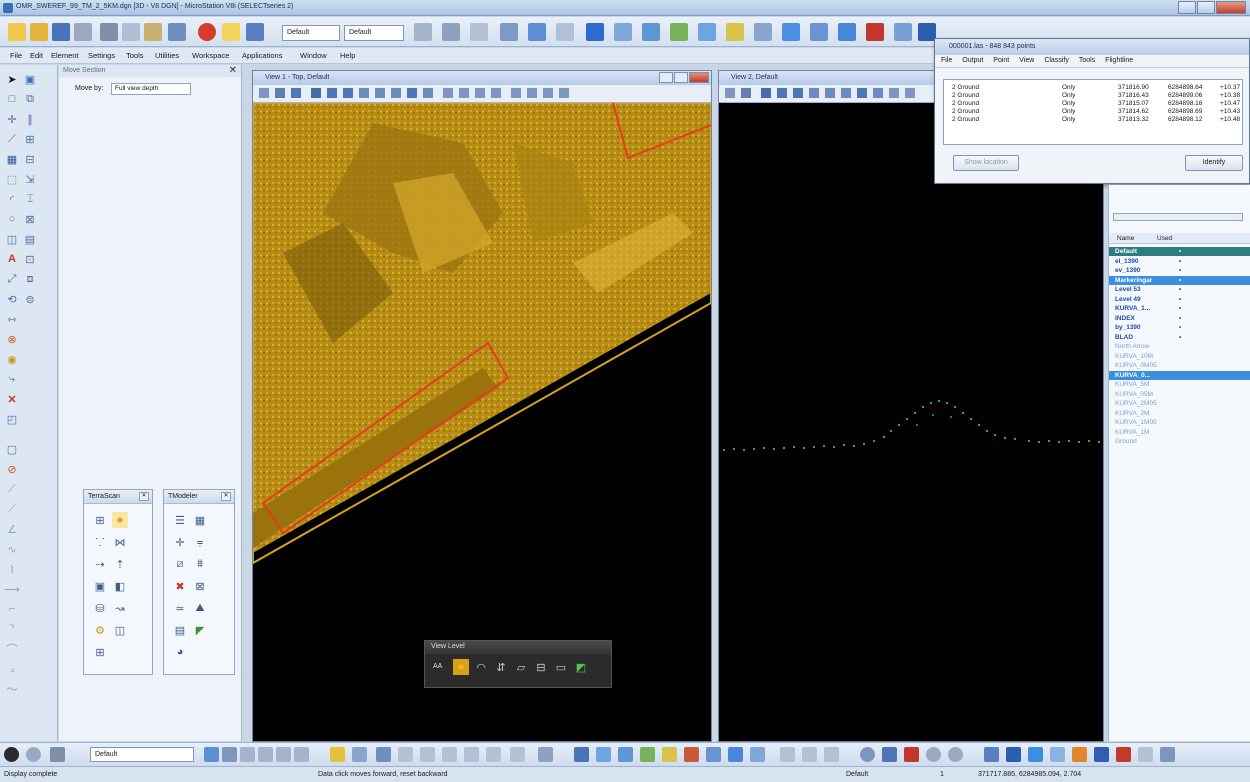  What do you see at coordinates (481, 667) in the screenshot?
I see `shadows-icon: ◠` at bounding box center [481, 667].